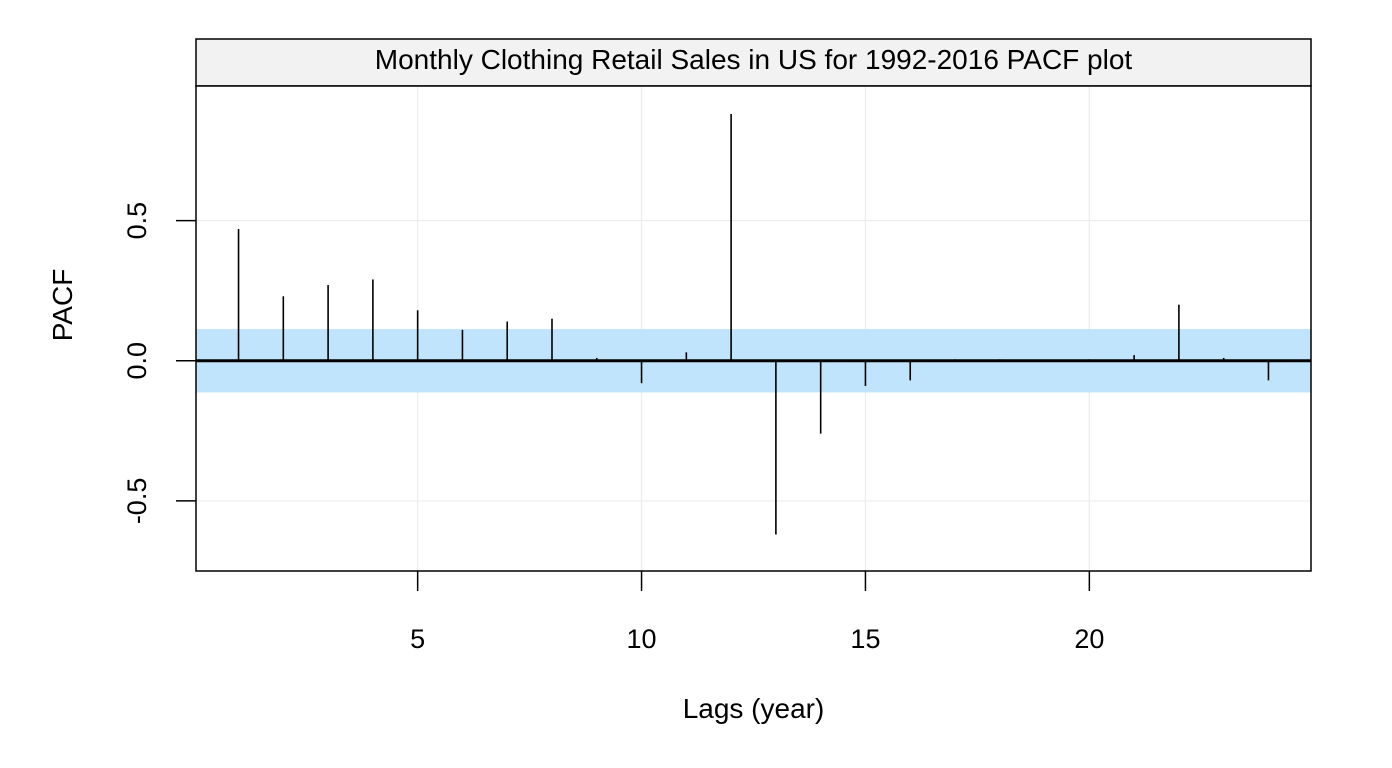 The image size is (1392, 768). I want to click on y-axis-label: PACF, so click(62, 305).